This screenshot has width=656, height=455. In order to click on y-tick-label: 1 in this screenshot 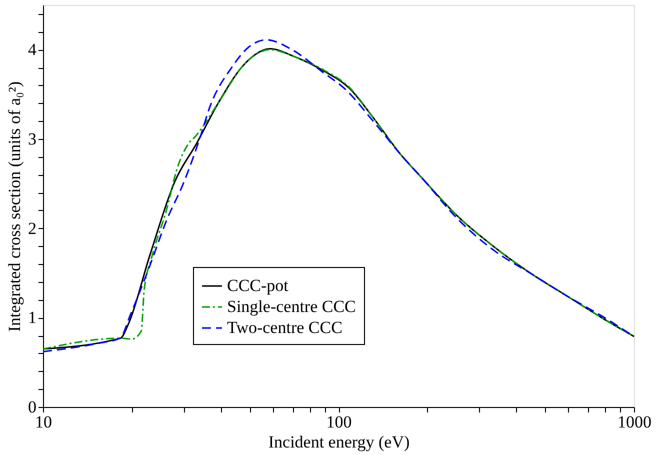, I will do `click(32, 318)`.